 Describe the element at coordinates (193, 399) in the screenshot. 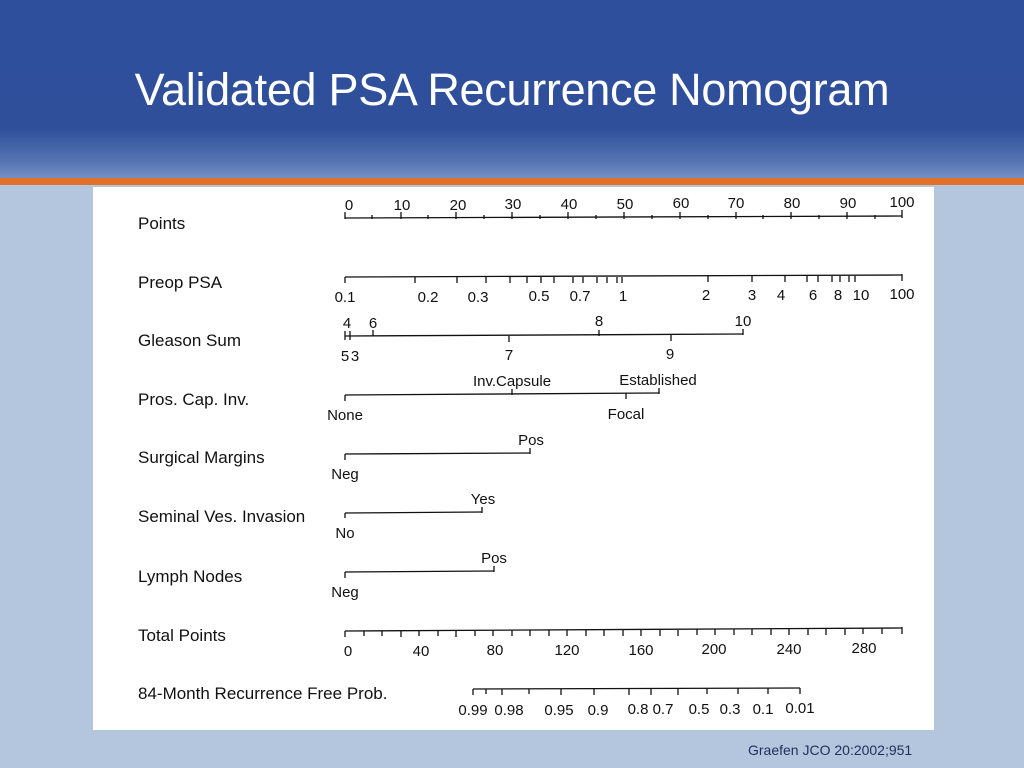

I see `row-label-capsule: Pros. Cap. Inv.` at that location.